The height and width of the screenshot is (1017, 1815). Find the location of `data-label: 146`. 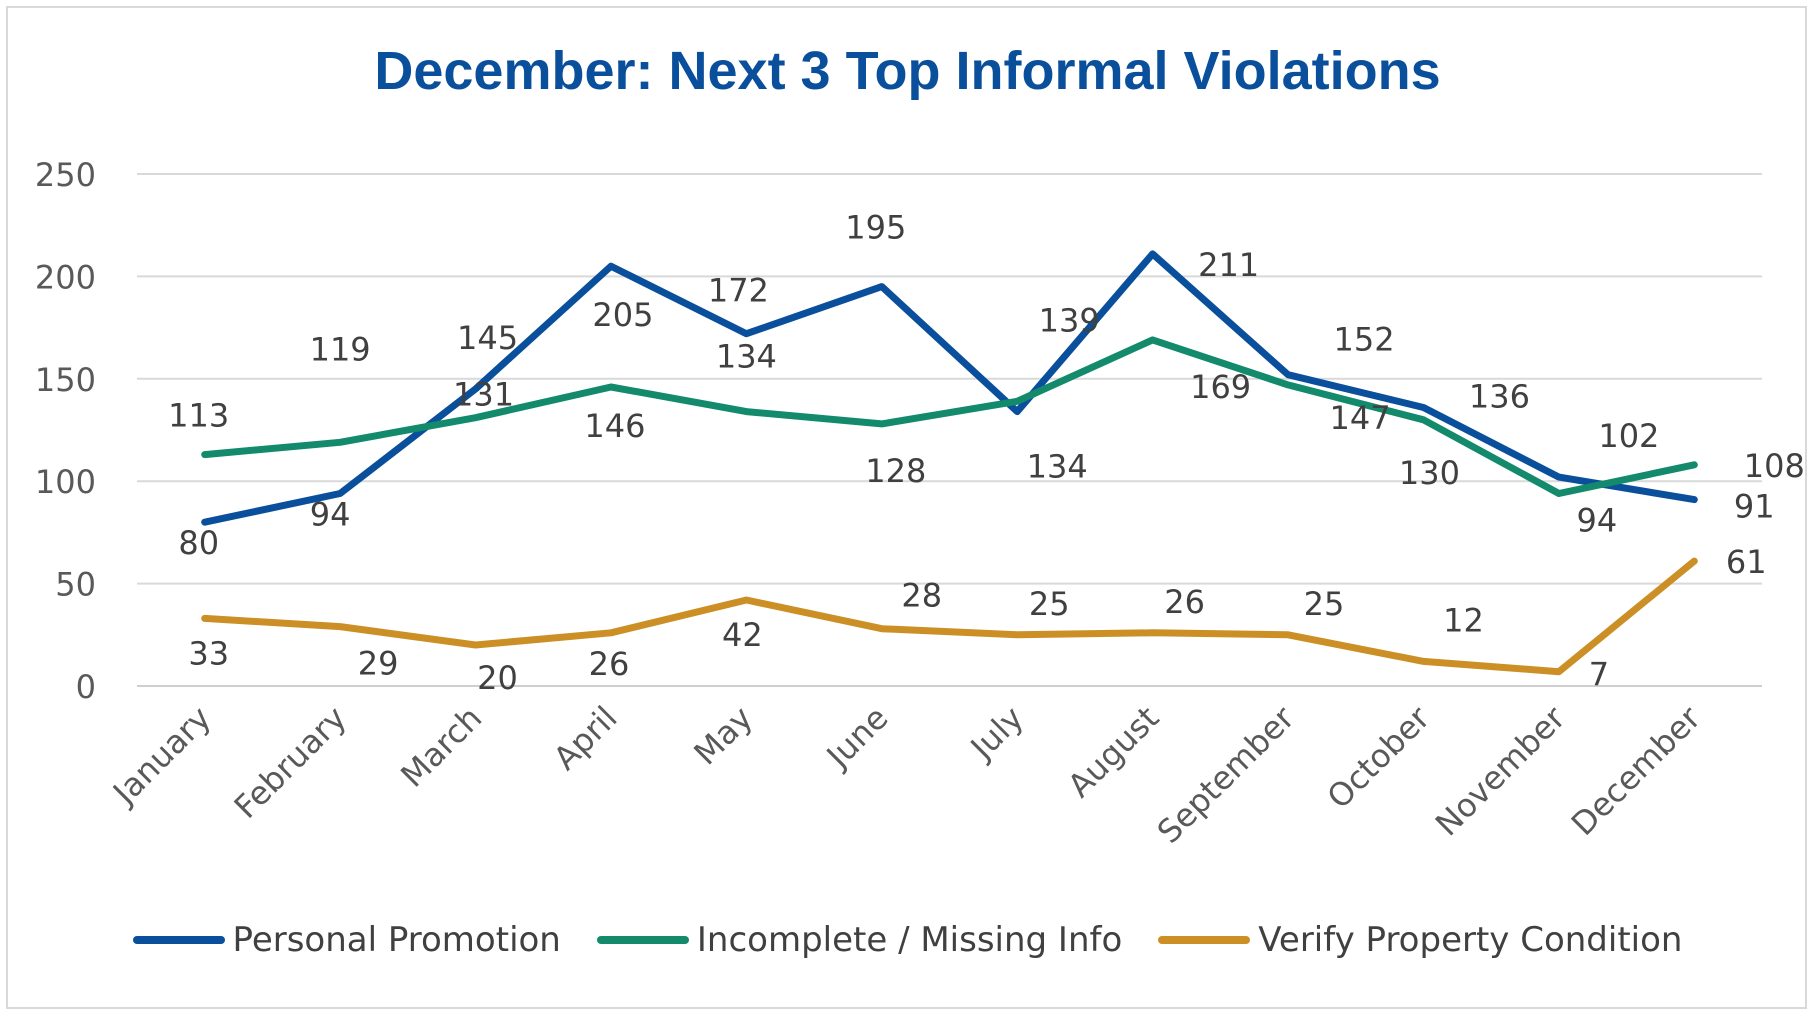

data-label: 146 is located at coordinates (614, 426).